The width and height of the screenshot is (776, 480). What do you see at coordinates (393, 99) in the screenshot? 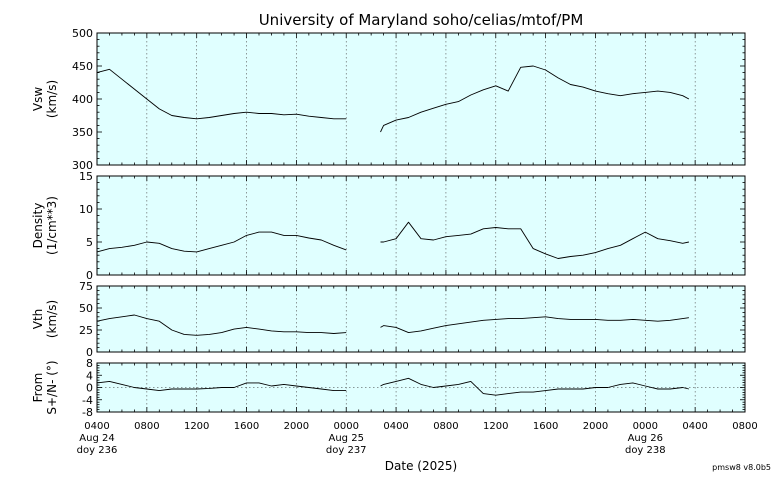
I see `series-line-vsw` at bounding box center [393, 99].